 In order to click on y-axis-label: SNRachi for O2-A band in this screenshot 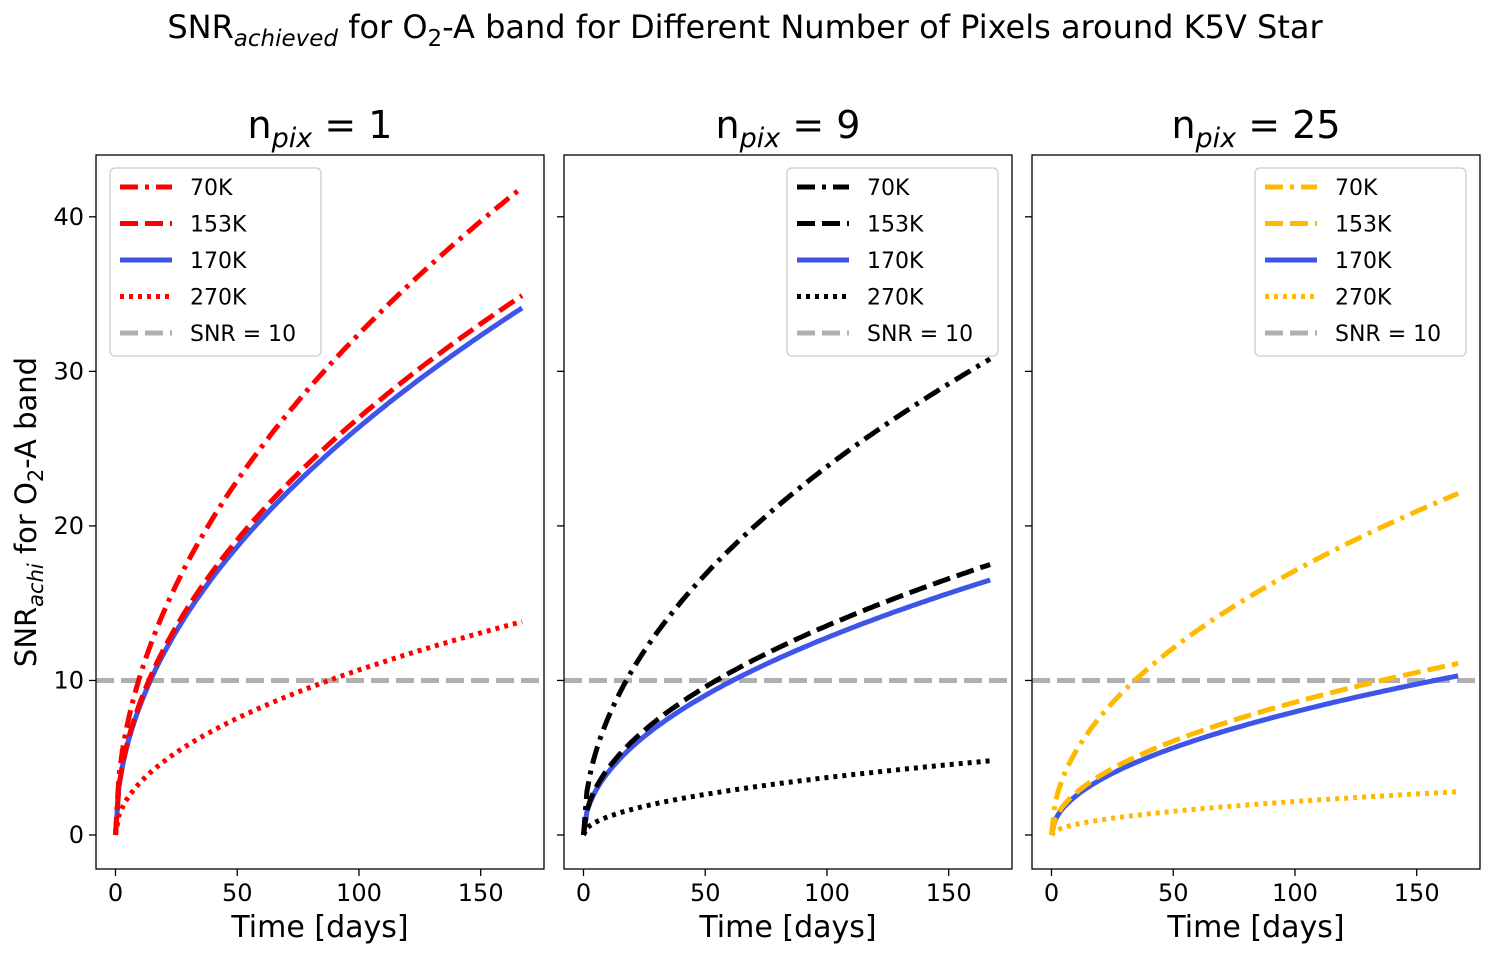, I will do `click(28, 512)`.